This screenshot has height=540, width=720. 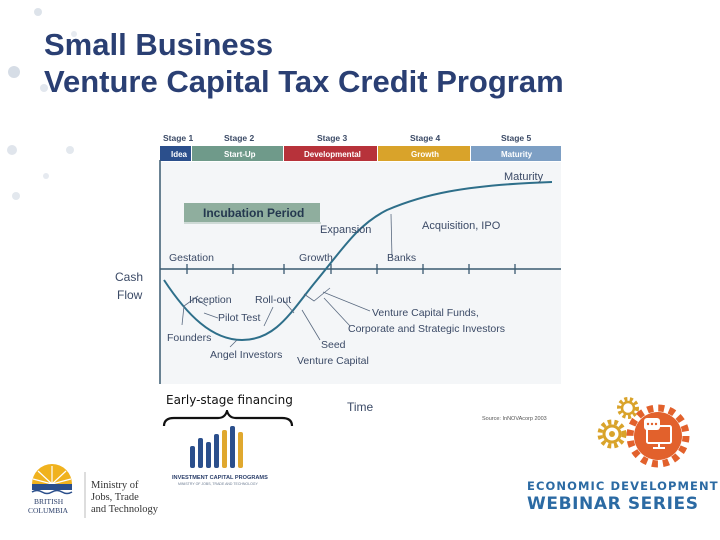 I want to click on stage-2: Stage 2 Start-Up, so click(x=237, y=147).